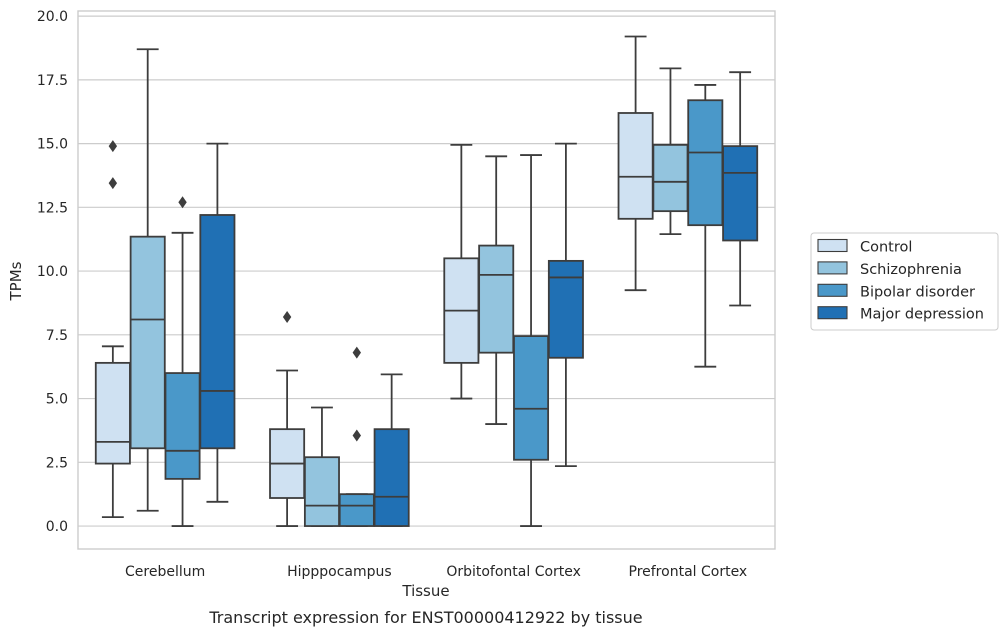  I want to click on legend-label: Major depression, so click(922, 315).